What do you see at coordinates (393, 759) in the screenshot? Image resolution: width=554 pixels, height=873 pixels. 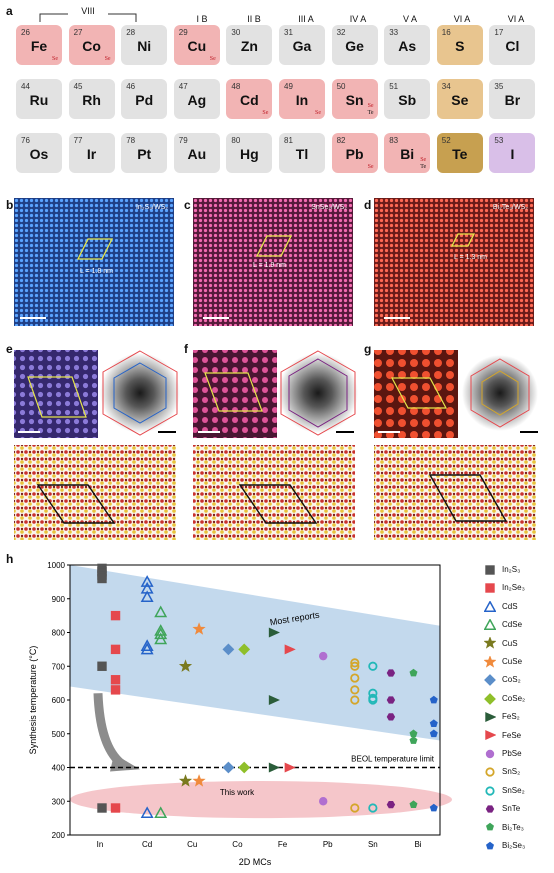 I see `beol-annotation: BEOL temperature limit` at bounding box center [393, 759].